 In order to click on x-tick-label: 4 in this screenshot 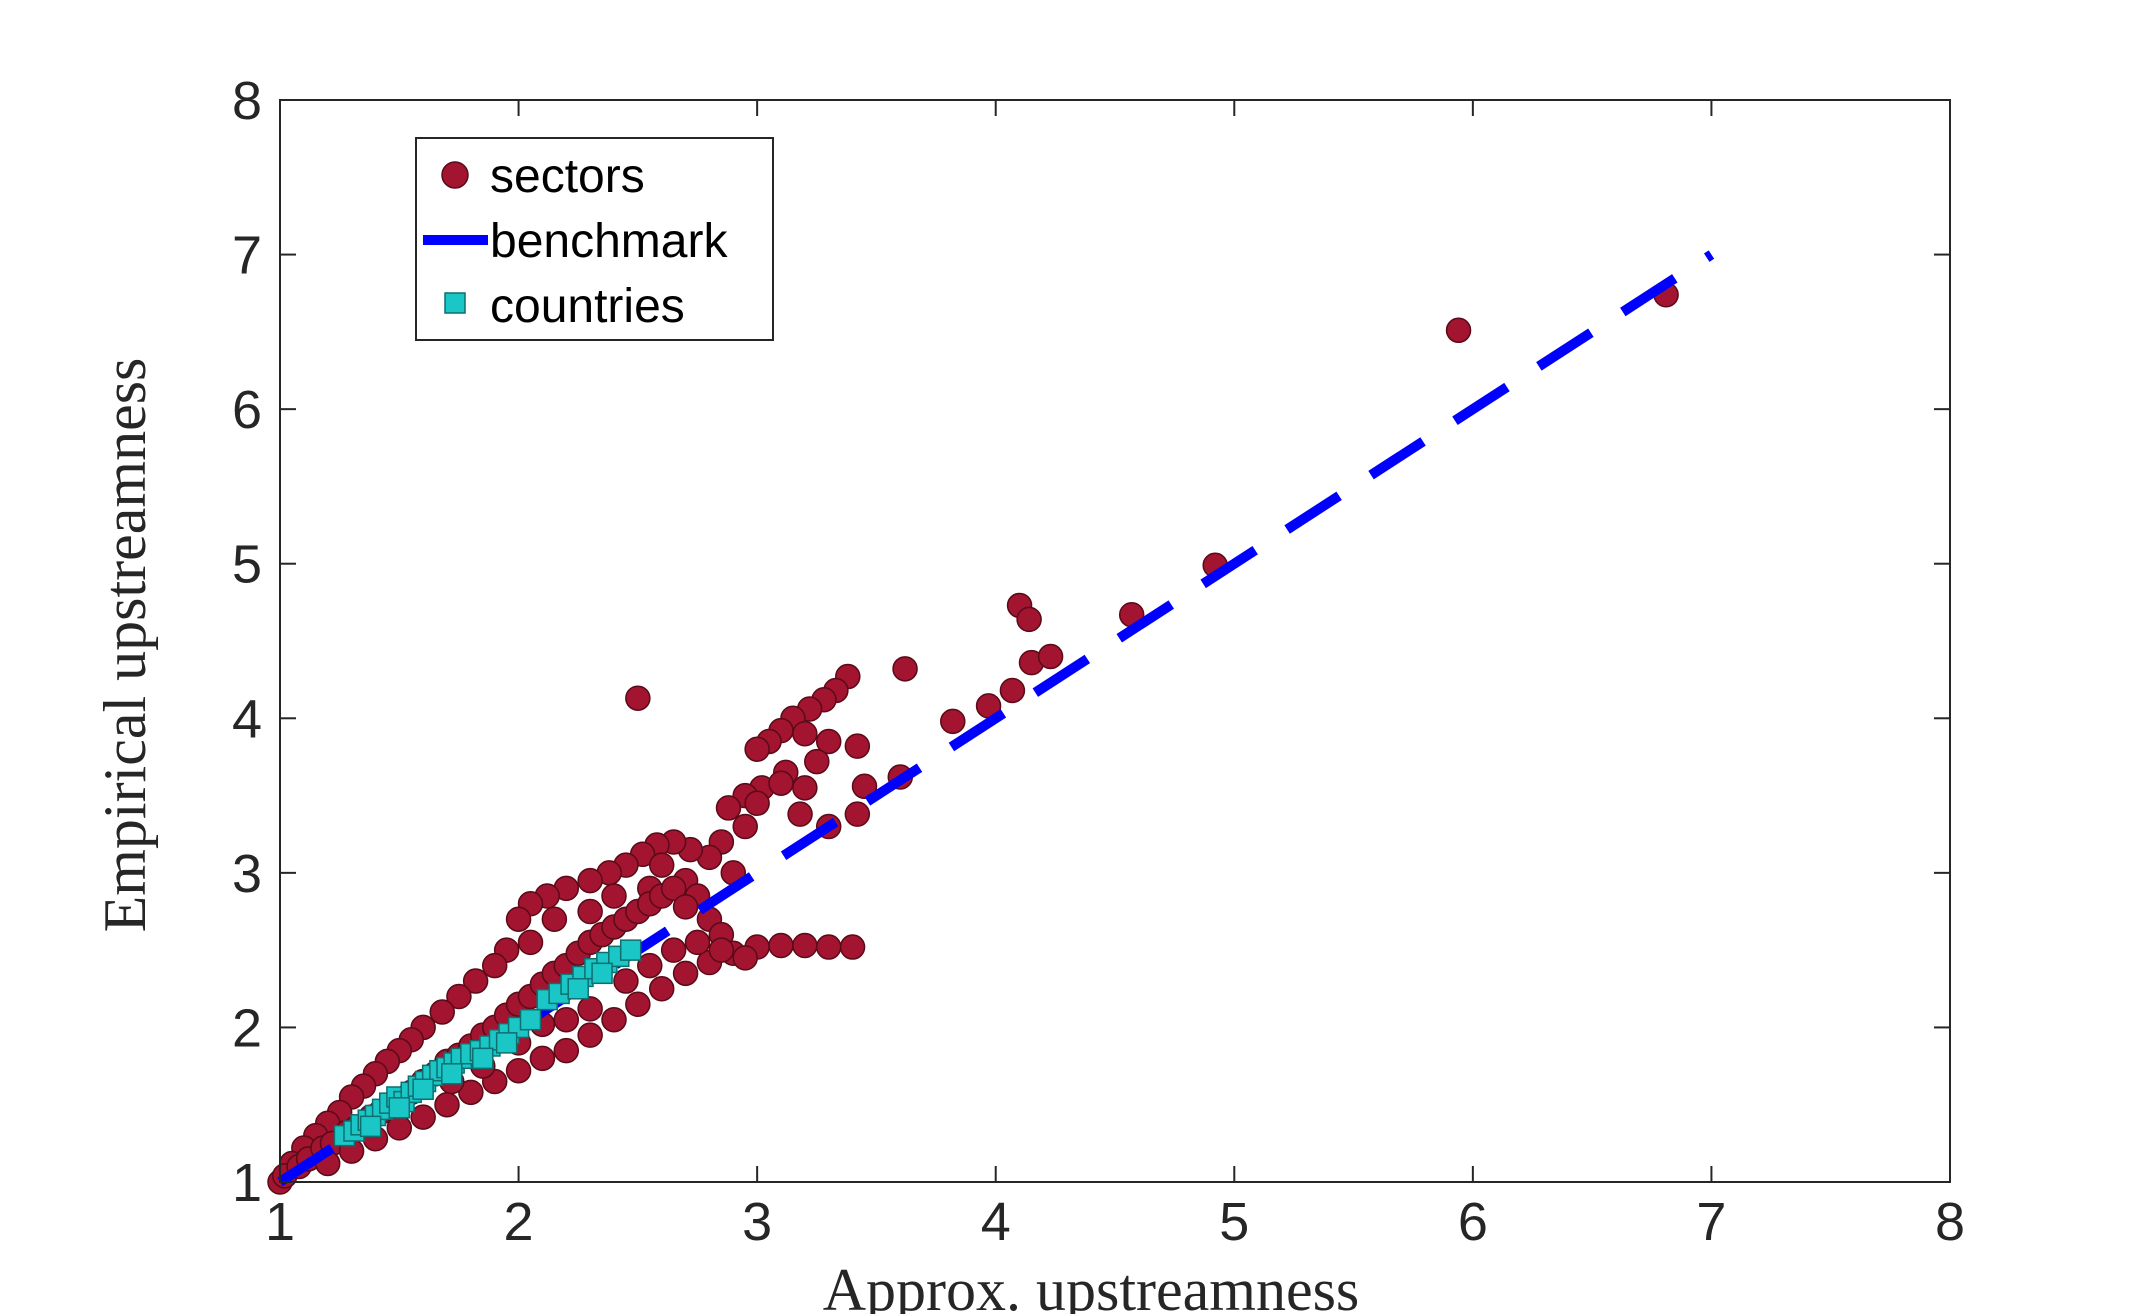, I will do `click(996, 1222)`.